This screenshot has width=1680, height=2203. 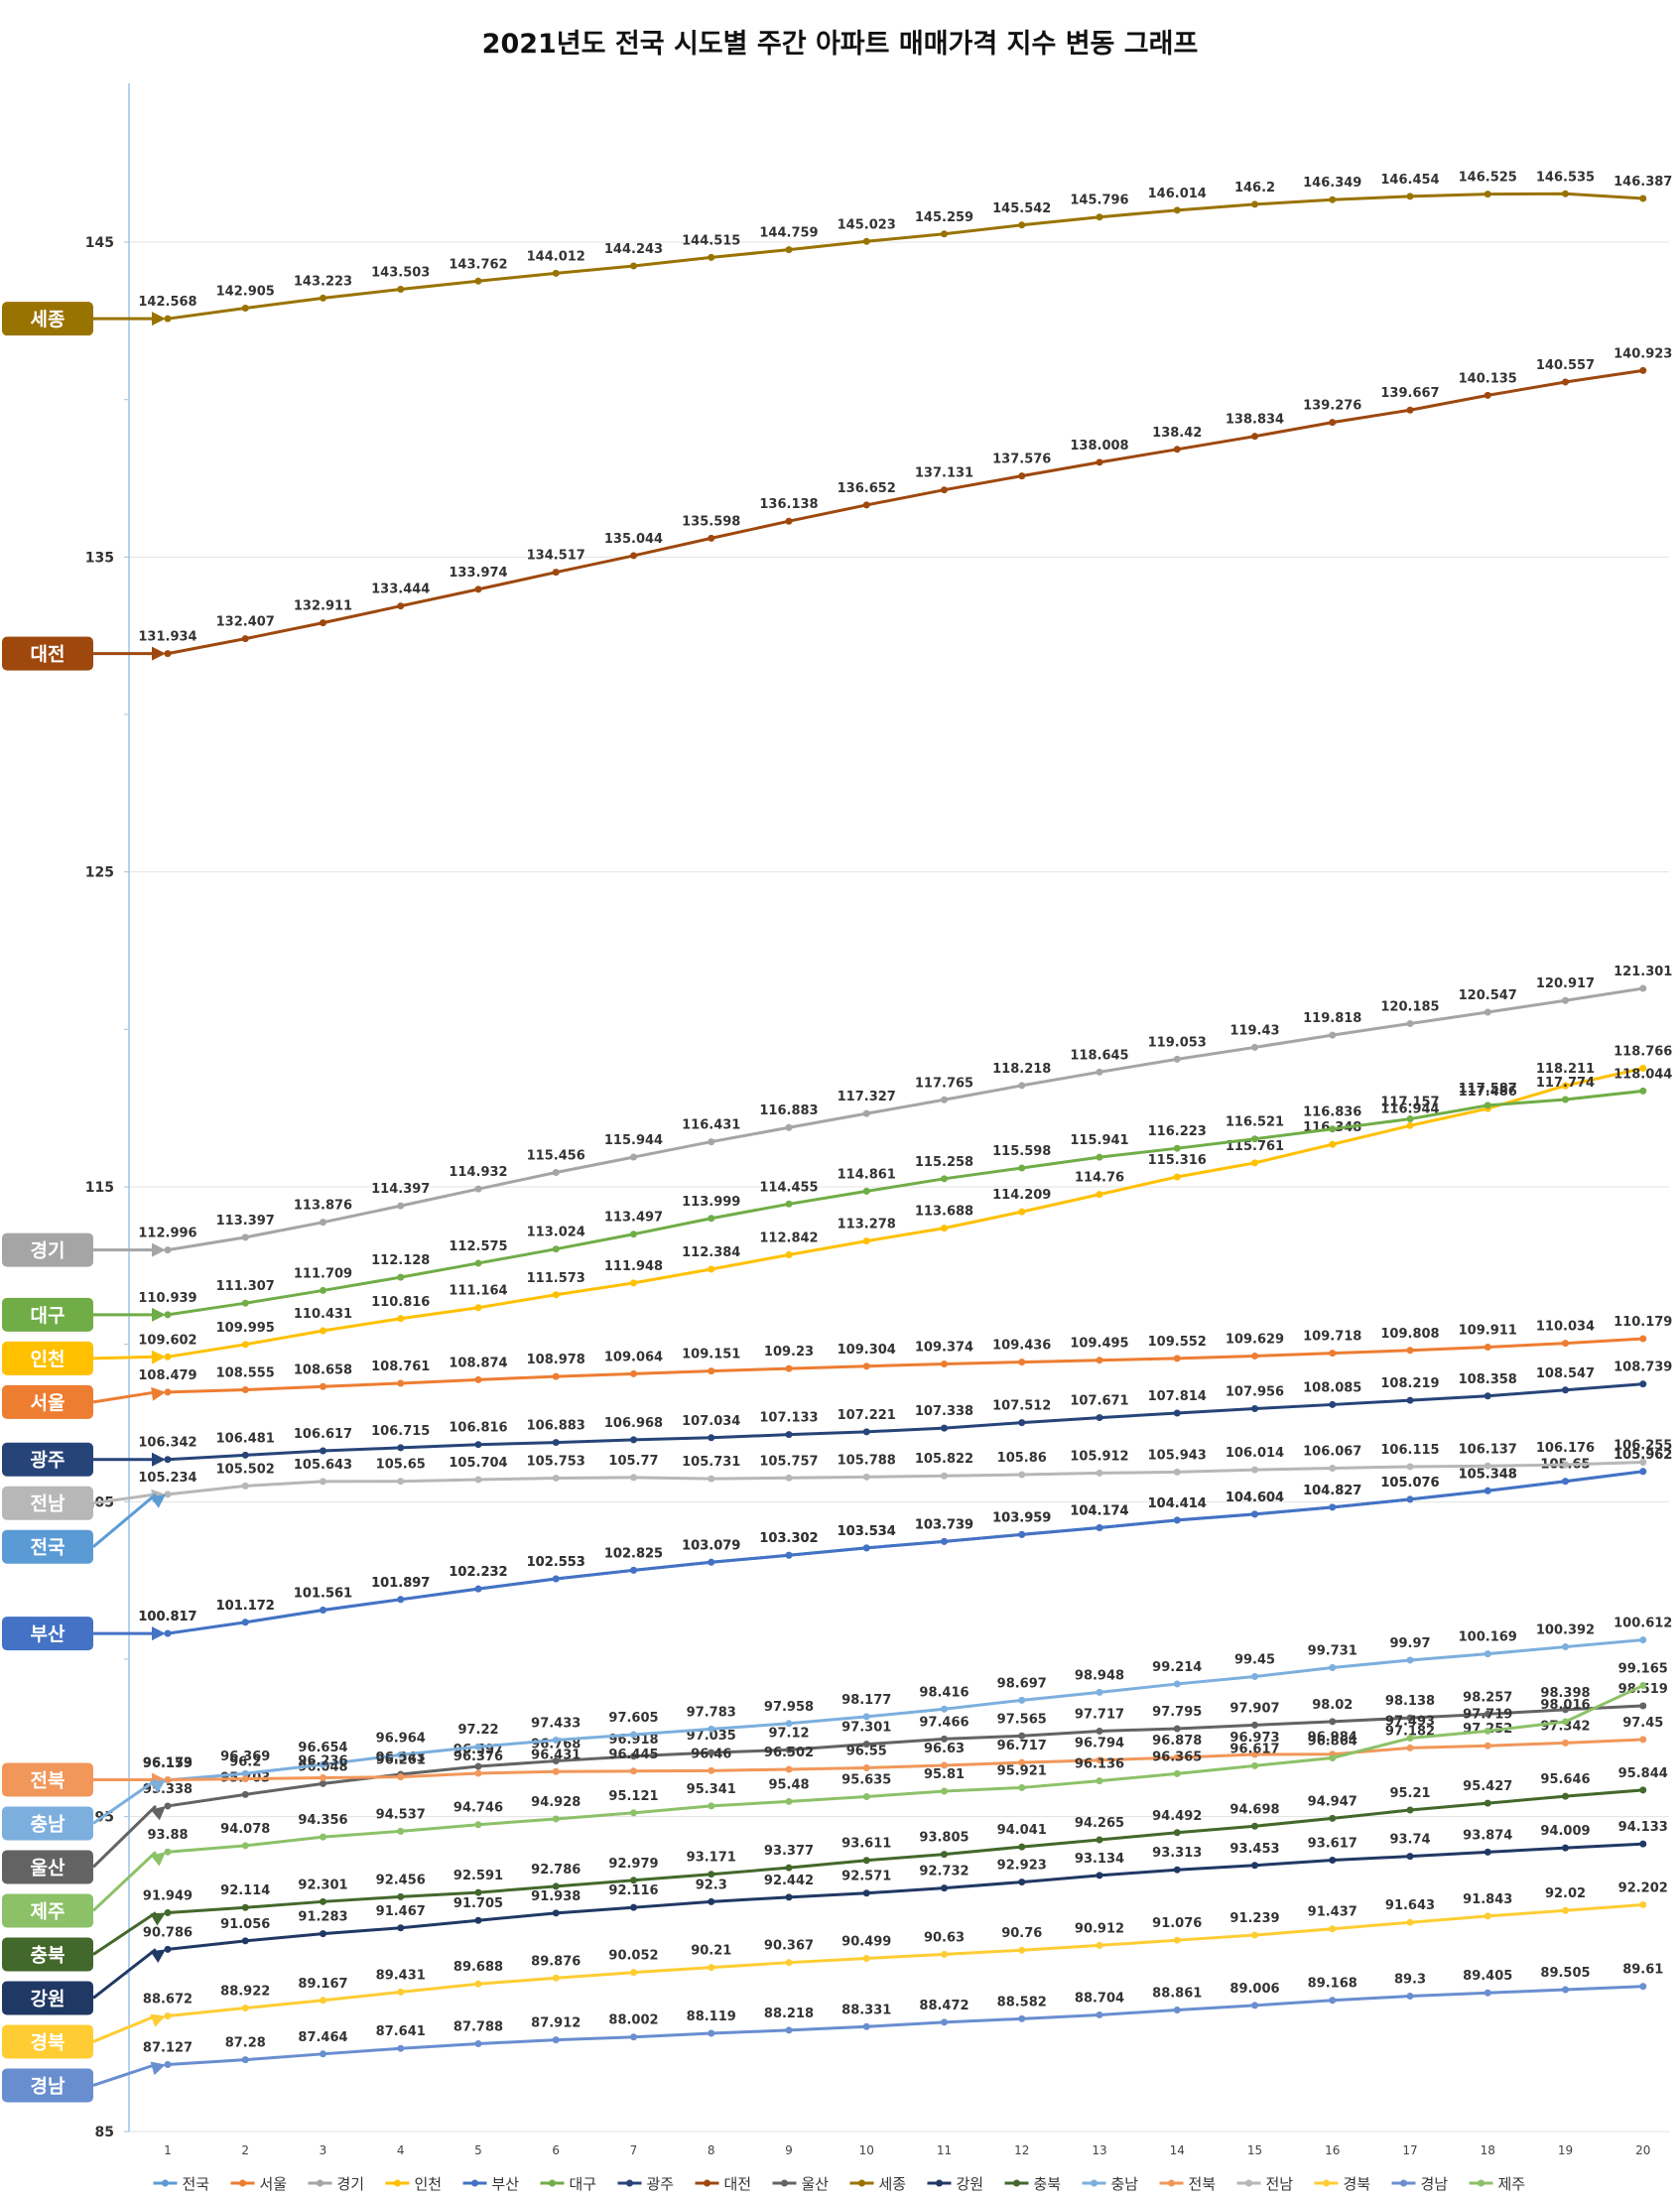 I want to click on data-label: 104.174, so click(x=1099, y=1511).